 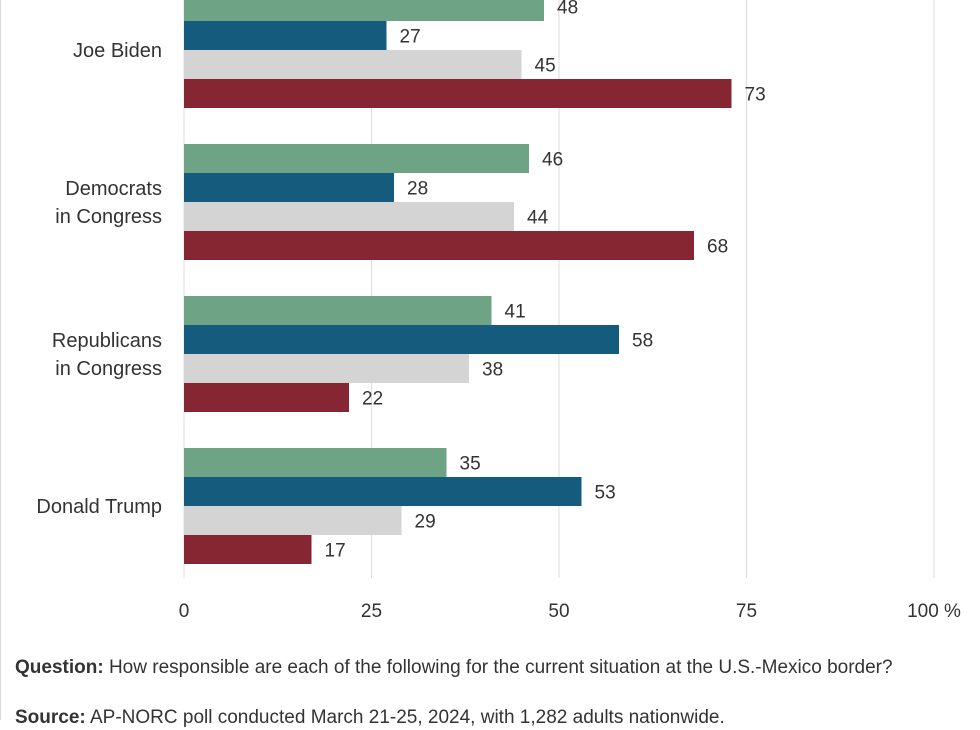 What do you see at coordinates (605, 493) in the screenshot?
I see `bar-value-label: 53` at bounding box center [605, 493].